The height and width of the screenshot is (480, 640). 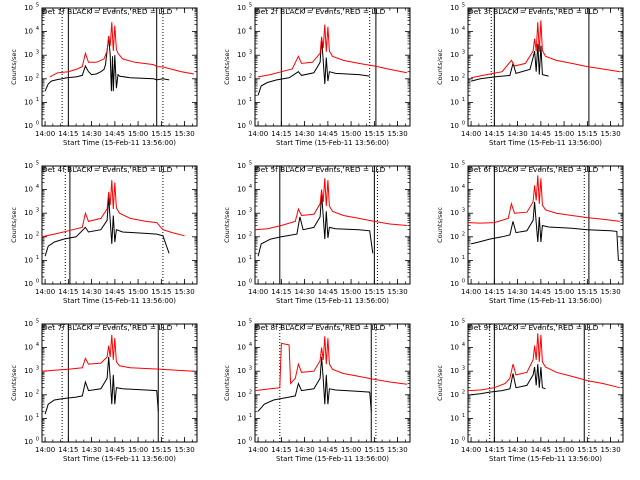 What do you see at coordinates (533, 169) in the screenshot?
I see `panel-title: Det 6f BLACK = Events, RED = LLD` at bounding box center [533, 169].